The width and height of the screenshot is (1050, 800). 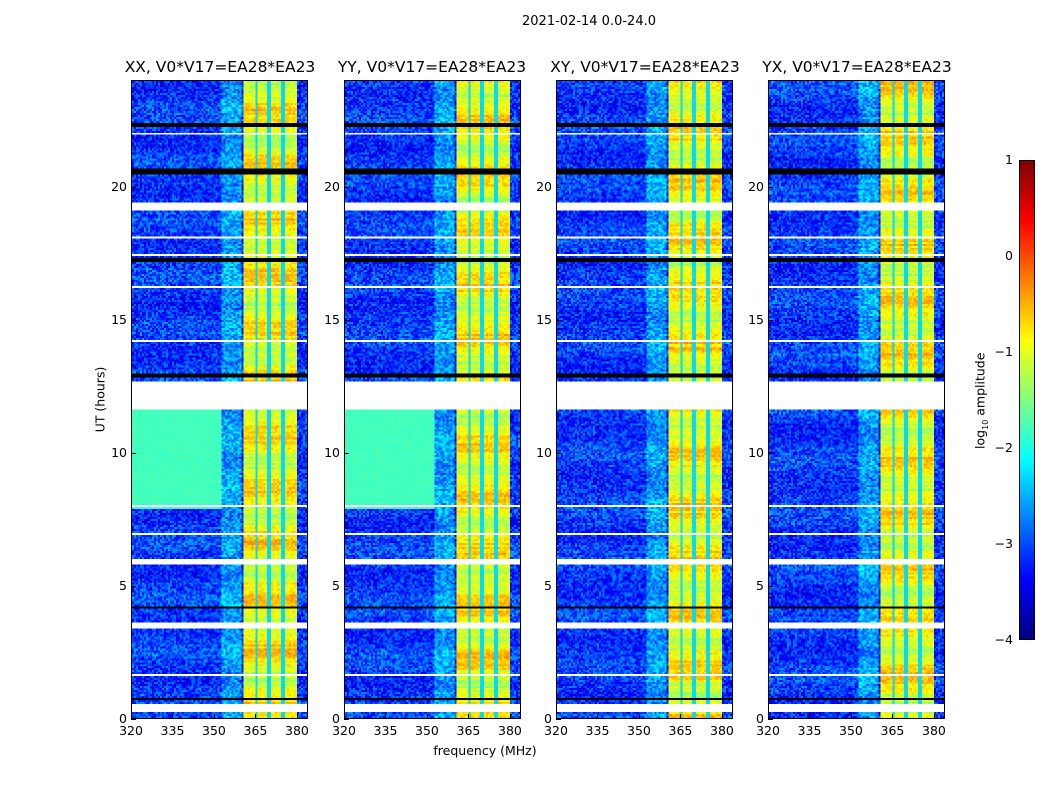 I want to click on colorbar-tick-label: −2, so click(x=1003, y=447).